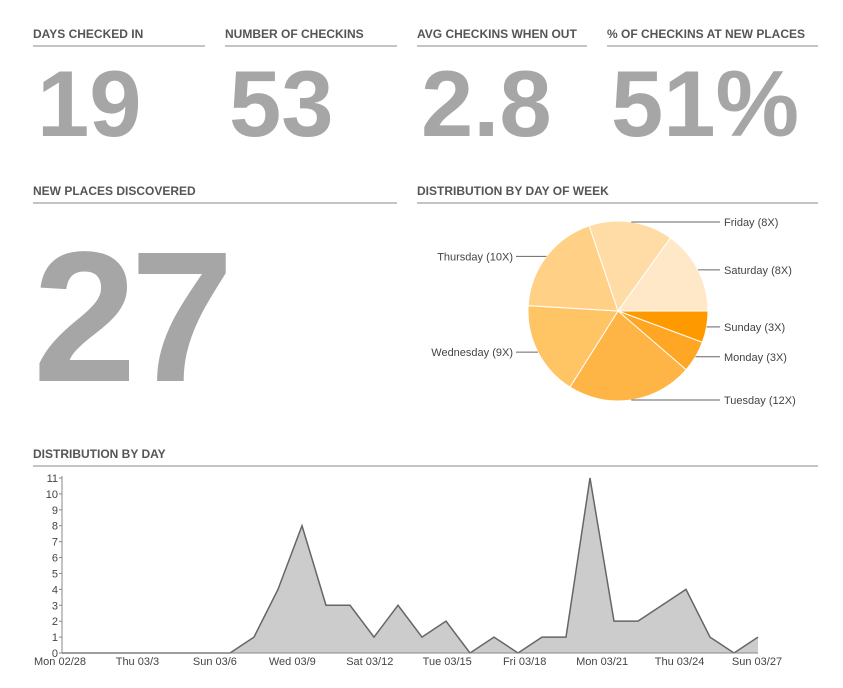  I want to click on x-tick-label: Sat 03/12, so click(369, 662).